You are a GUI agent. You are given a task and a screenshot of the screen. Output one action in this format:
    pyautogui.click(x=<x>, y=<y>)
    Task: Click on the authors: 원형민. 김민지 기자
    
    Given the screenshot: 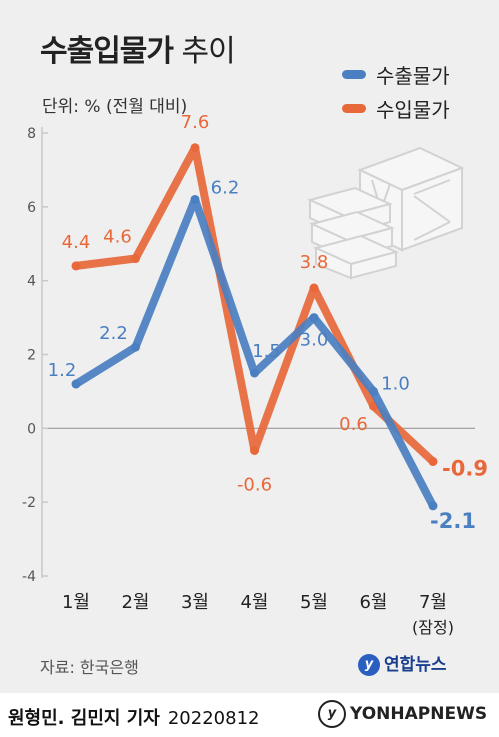 What is the action you would take?
    pyautogui.click(x=84, y=718)
    